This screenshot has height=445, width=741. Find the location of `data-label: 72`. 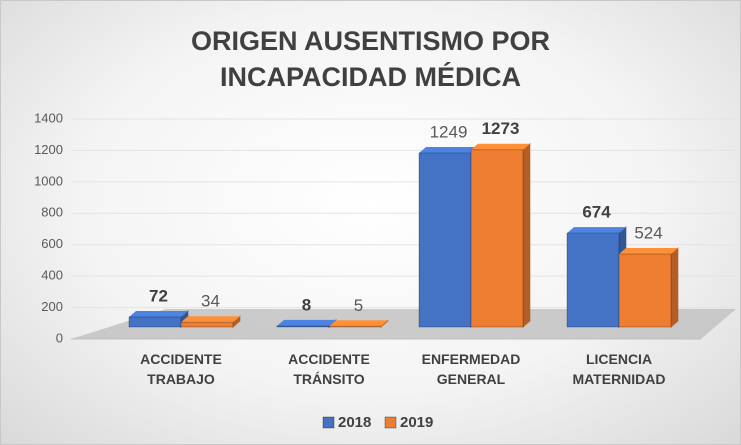

data-label: 72 is located at coordinates (158, 295).